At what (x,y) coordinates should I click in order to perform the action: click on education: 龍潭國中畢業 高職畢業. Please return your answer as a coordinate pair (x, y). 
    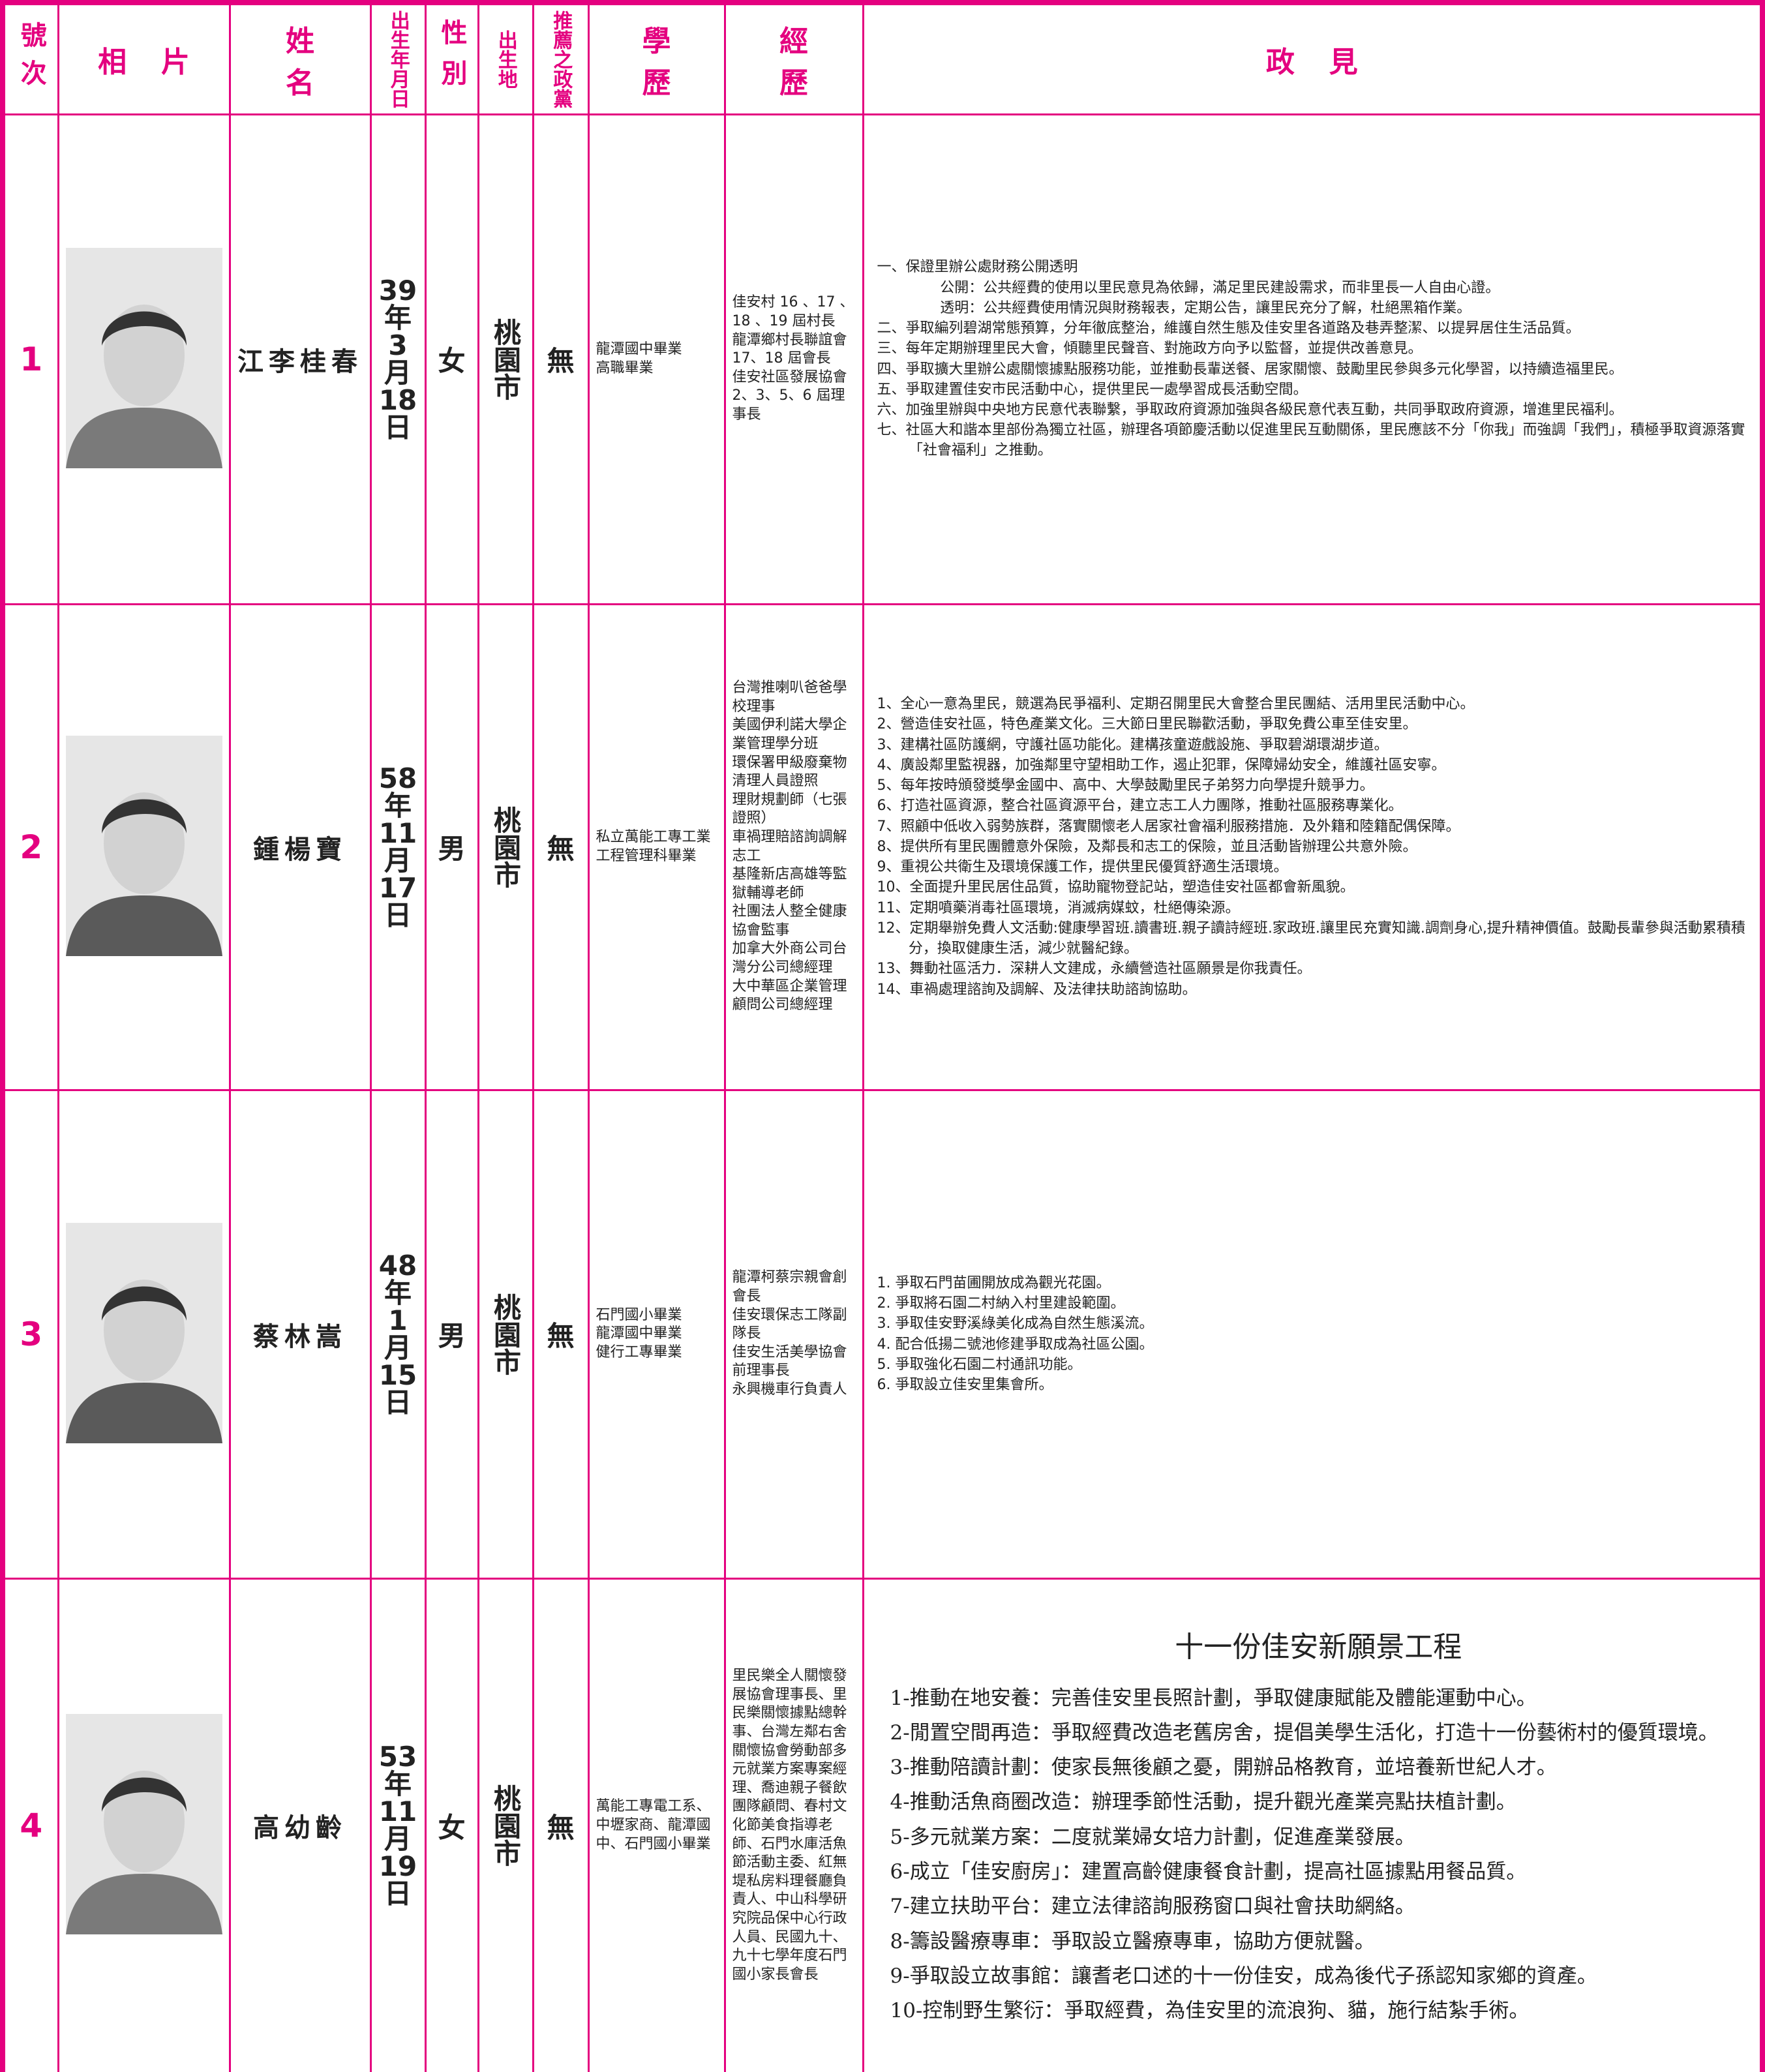
    Looking at the image, I should click on (656, 359).